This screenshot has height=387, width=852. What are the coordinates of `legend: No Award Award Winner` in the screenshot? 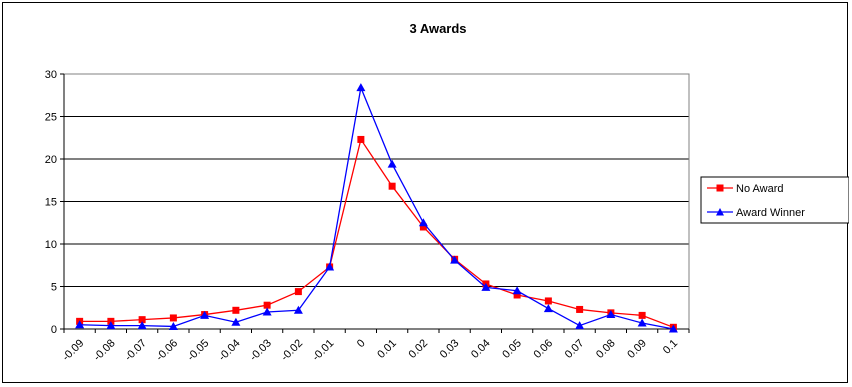 It's located at (774, 200).